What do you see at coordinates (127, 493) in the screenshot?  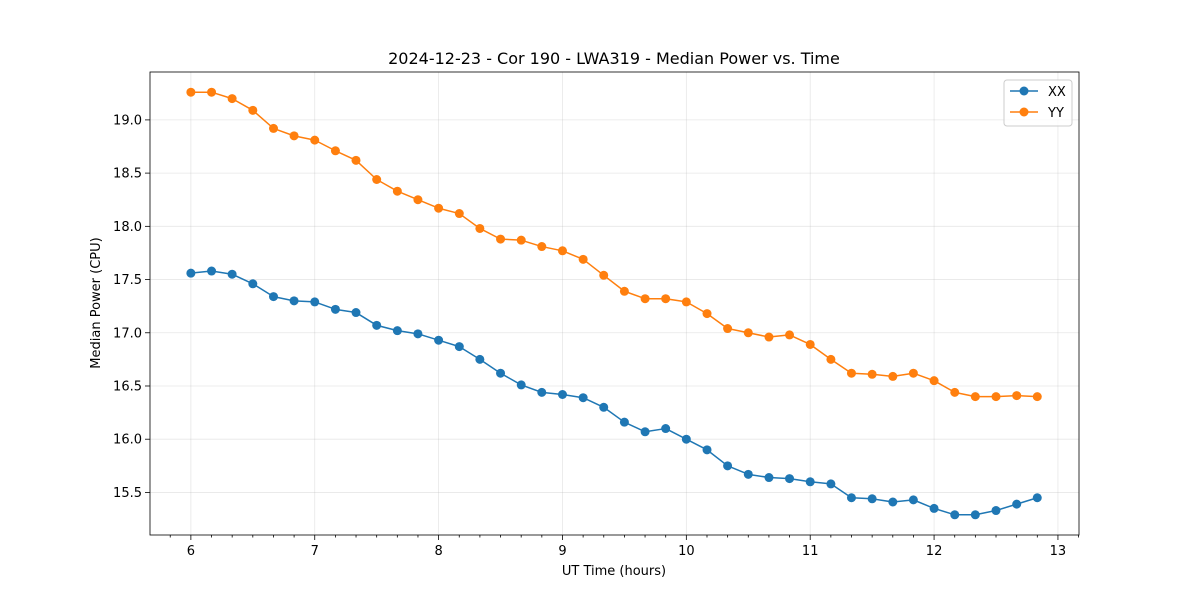 I see `y-tick-label: 15.5` at bounding box center [127, 493].